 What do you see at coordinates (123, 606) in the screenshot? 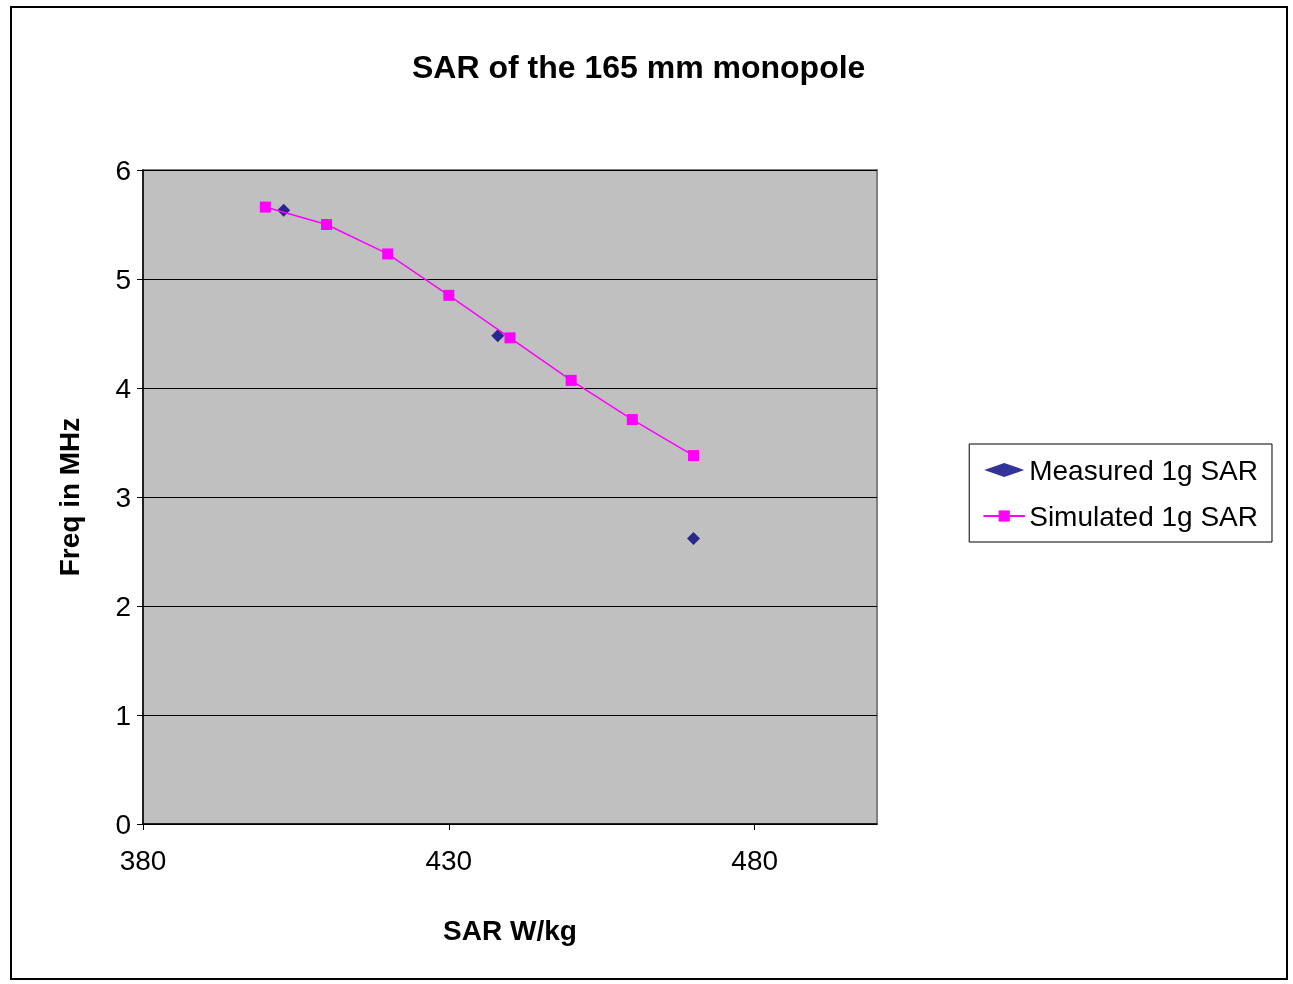
I see `y-tick-label: 2` at bounding box center [123, 606].